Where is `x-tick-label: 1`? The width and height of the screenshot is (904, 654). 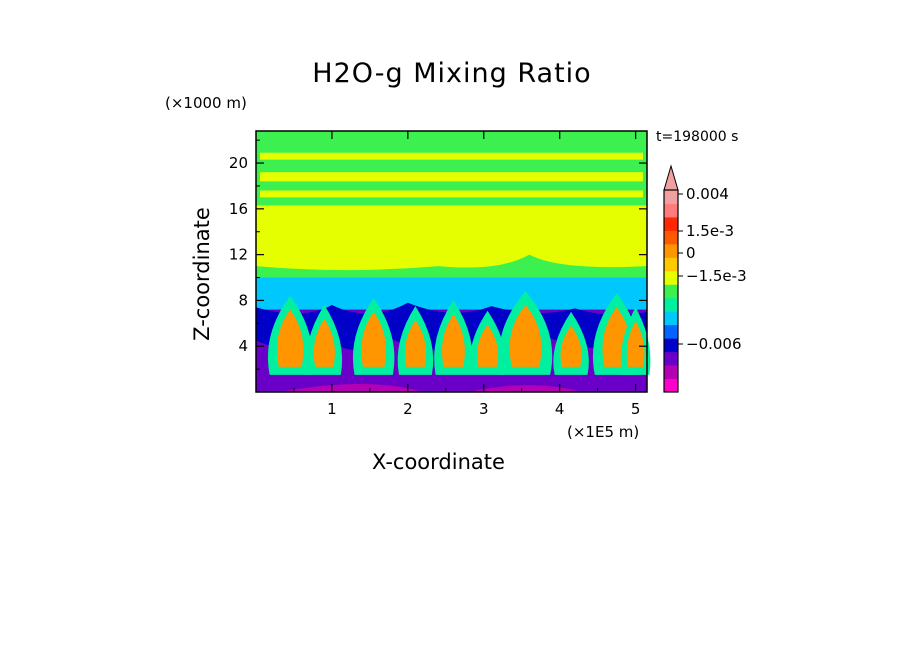
x-tick-label: 1 is located at coordinates (332, 409).